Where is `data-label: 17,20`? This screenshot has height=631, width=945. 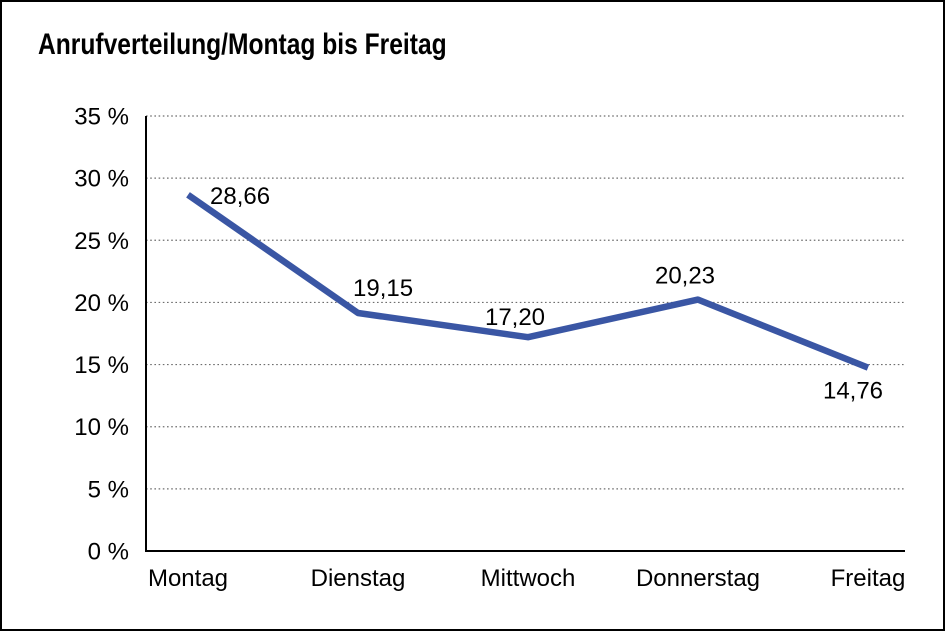 data-label: 17,20 is located at coordinates (515, 317).